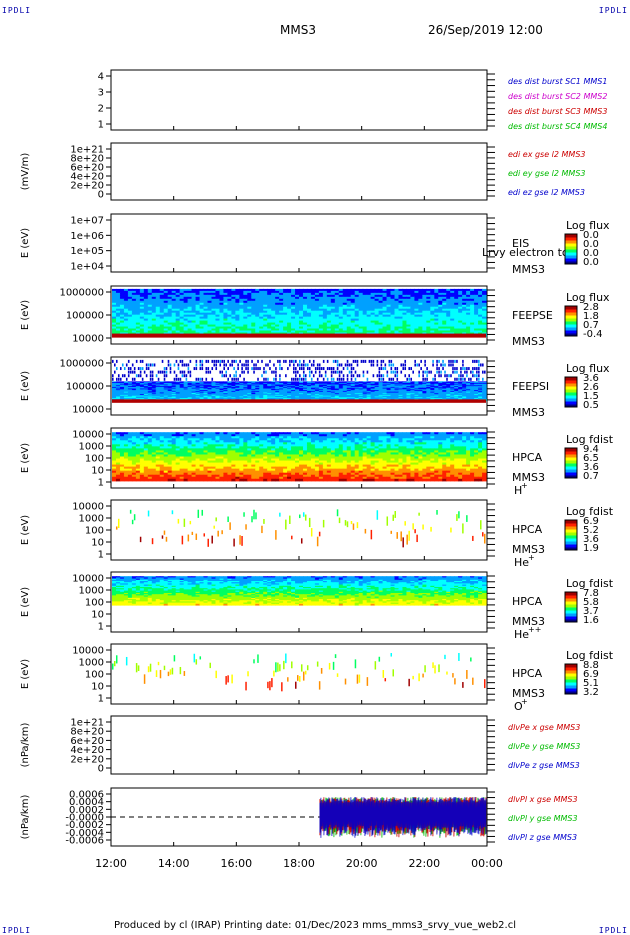  I want to click on legend-entry: des dist burst SC3 MMS3, so click(557, 111).